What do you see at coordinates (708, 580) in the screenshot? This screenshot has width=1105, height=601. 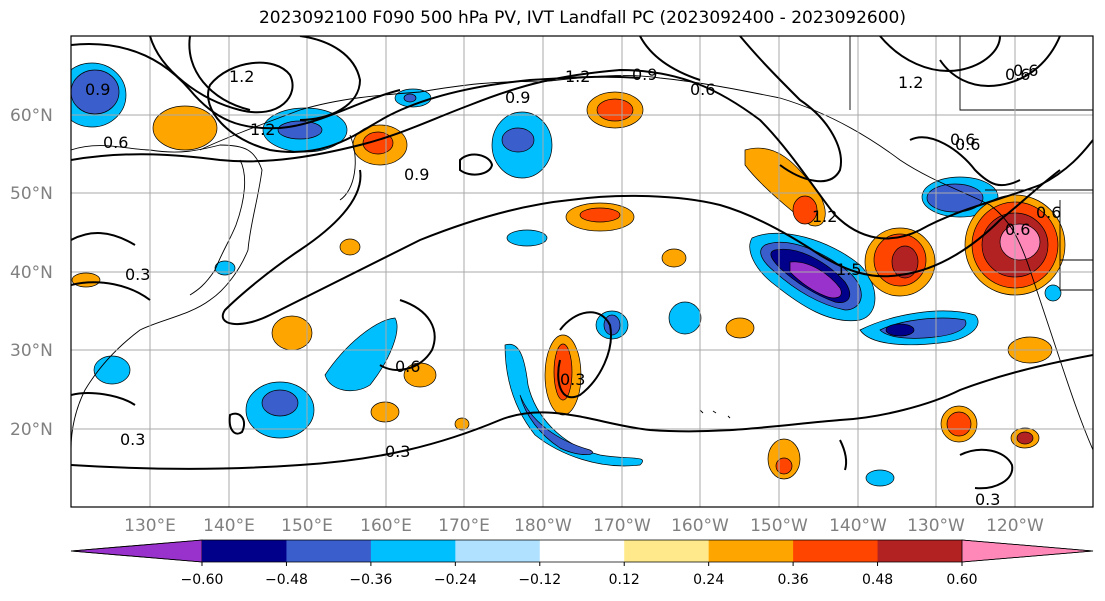 I see `colorbar-tick-label: 0.24` at bounding box center [708, 580].